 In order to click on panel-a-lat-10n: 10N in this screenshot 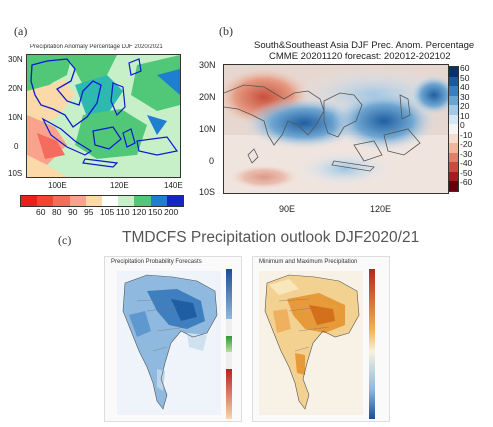, I will do `click(15, 117)`.